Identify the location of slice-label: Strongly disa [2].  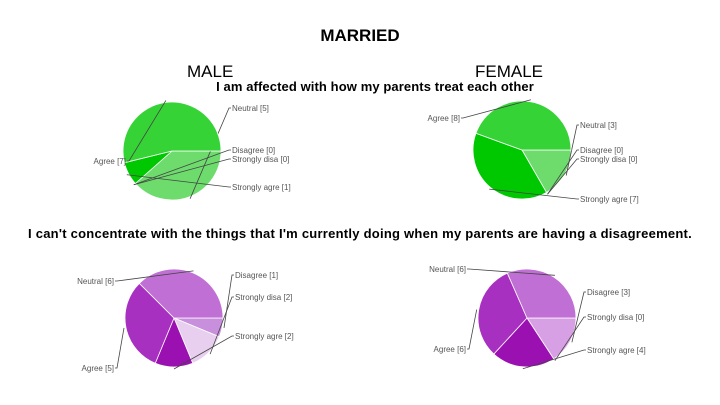
(263, 297).